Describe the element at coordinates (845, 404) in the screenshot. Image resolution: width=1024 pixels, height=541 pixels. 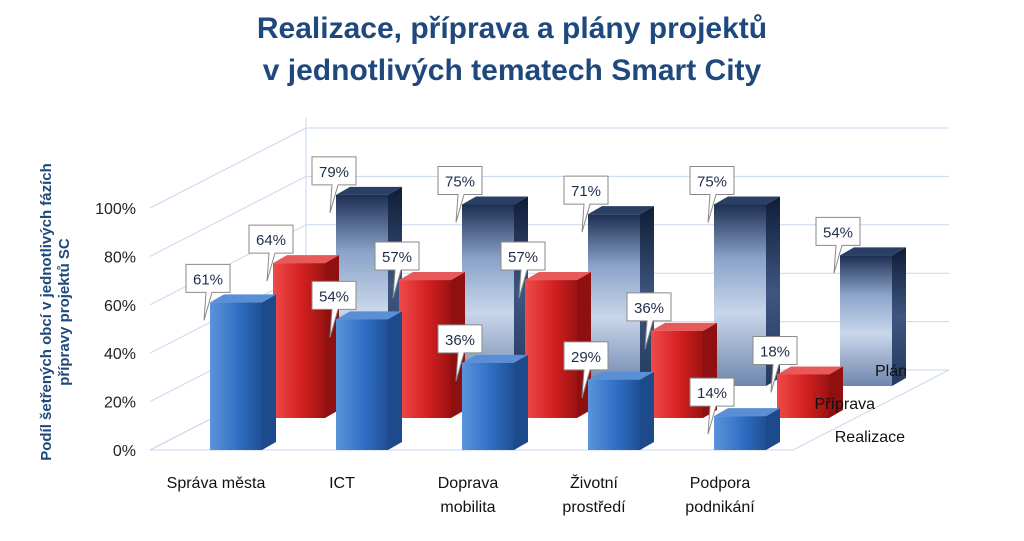
I see `series-label-příprava: Příprava` at that location.